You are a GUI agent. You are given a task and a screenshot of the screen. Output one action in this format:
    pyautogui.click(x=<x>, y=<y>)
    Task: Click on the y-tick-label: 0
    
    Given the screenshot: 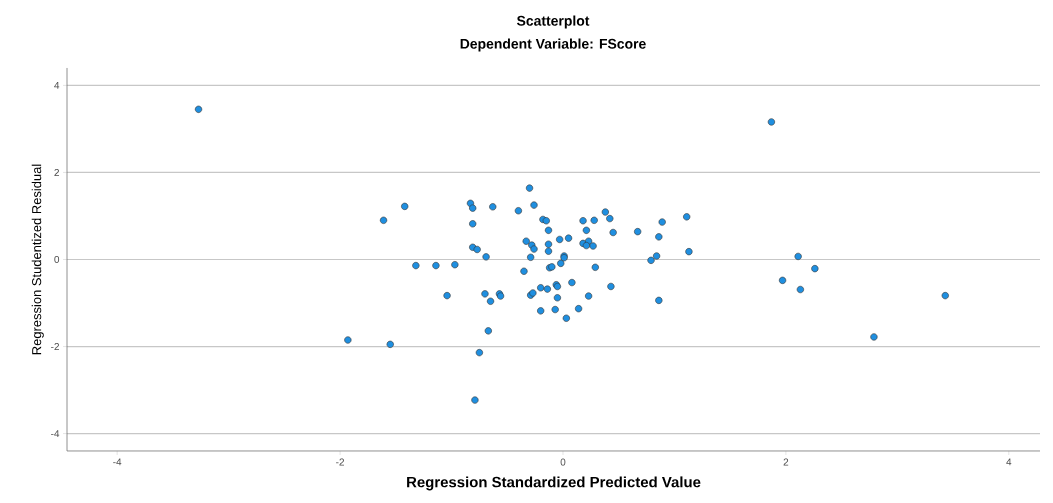 What is the action you would take?
    pyautogui.click(x=57, y=259)
    